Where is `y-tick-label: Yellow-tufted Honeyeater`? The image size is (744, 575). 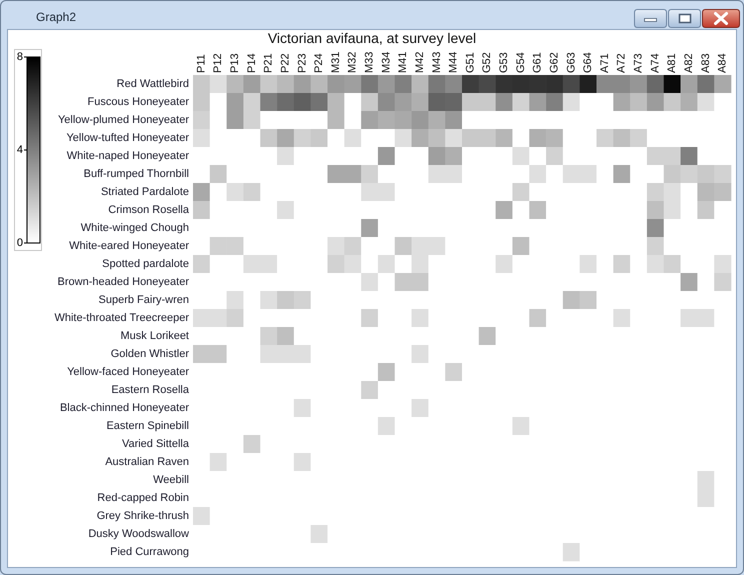 y-tick-label: Yellow-tufted Honeyeater is located at coordinates (128, 138).